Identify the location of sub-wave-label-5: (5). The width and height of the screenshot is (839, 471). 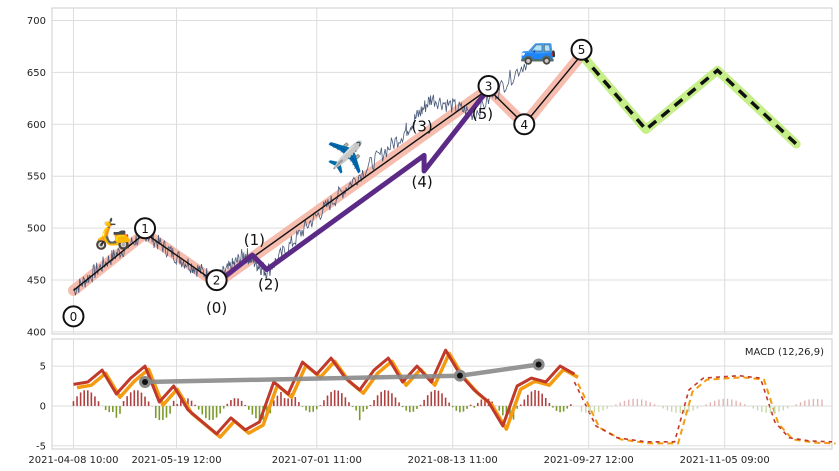
(482, 114).